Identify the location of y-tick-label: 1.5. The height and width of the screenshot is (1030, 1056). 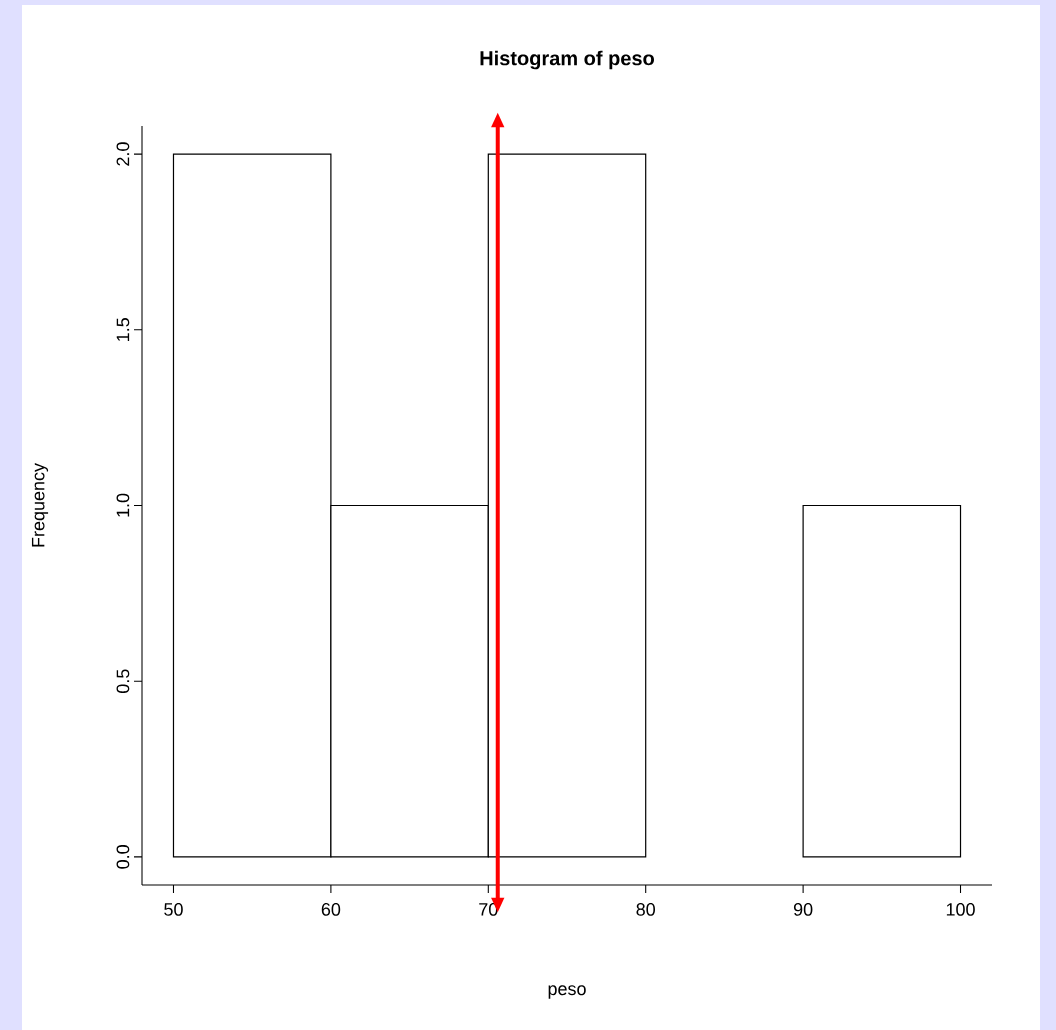
(123, 329).